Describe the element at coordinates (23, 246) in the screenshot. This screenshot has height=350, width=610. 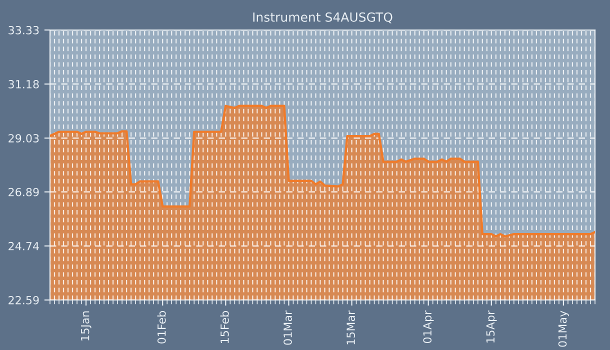
I see `y-tick-label: 24.74` at that location.